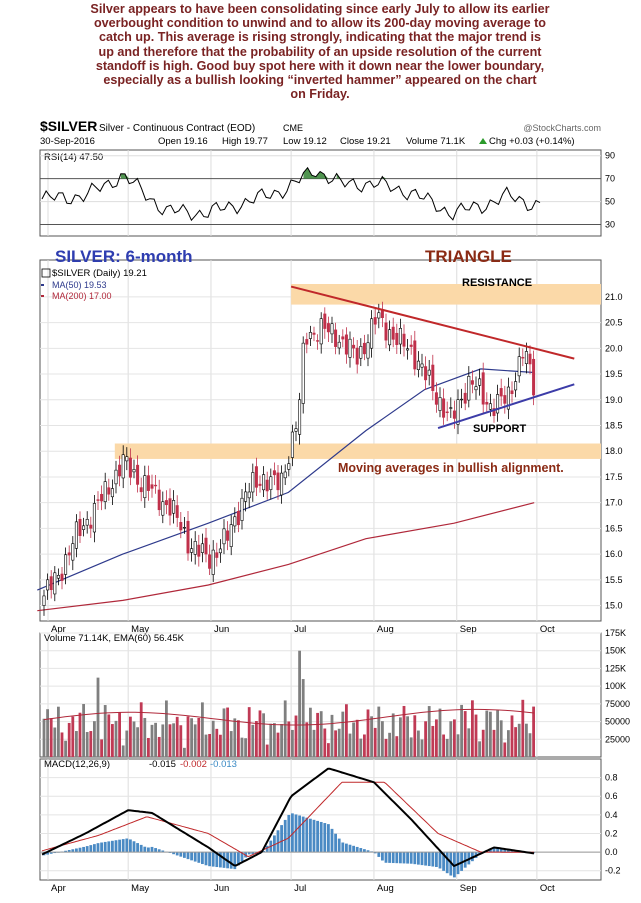  I want to click on symbol-label: $SILVER, so click(68, 126).